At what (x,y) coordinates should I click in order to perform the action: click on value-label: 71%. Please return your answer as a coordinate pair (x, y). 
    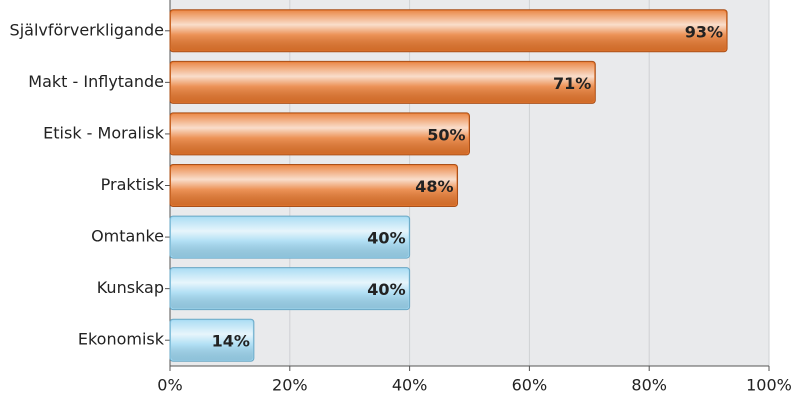
    Looking at the image, I should click on (572, 83).